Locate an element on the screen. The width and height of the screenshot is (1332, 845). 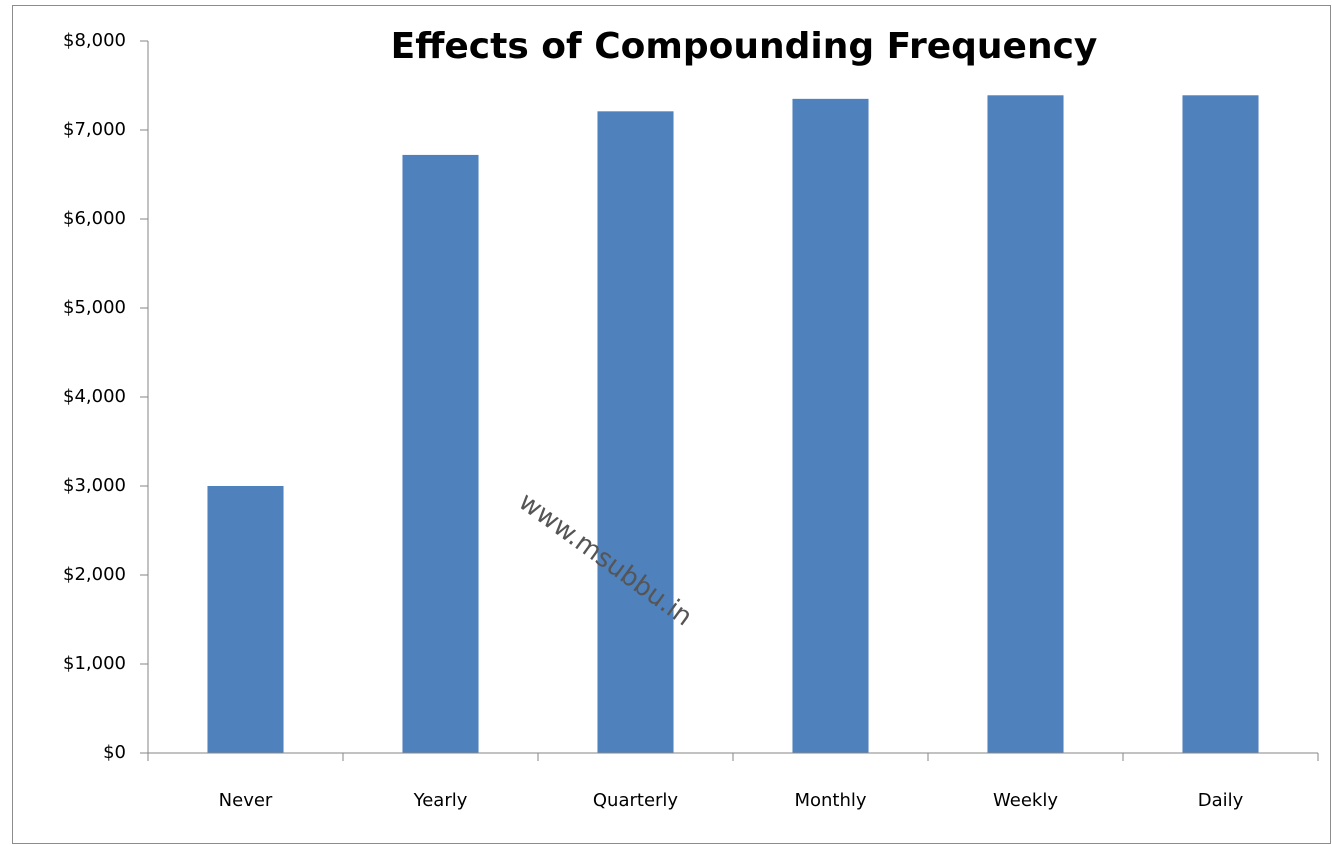
y-tick-label: $5,000 is located at coordinates (94, 307).